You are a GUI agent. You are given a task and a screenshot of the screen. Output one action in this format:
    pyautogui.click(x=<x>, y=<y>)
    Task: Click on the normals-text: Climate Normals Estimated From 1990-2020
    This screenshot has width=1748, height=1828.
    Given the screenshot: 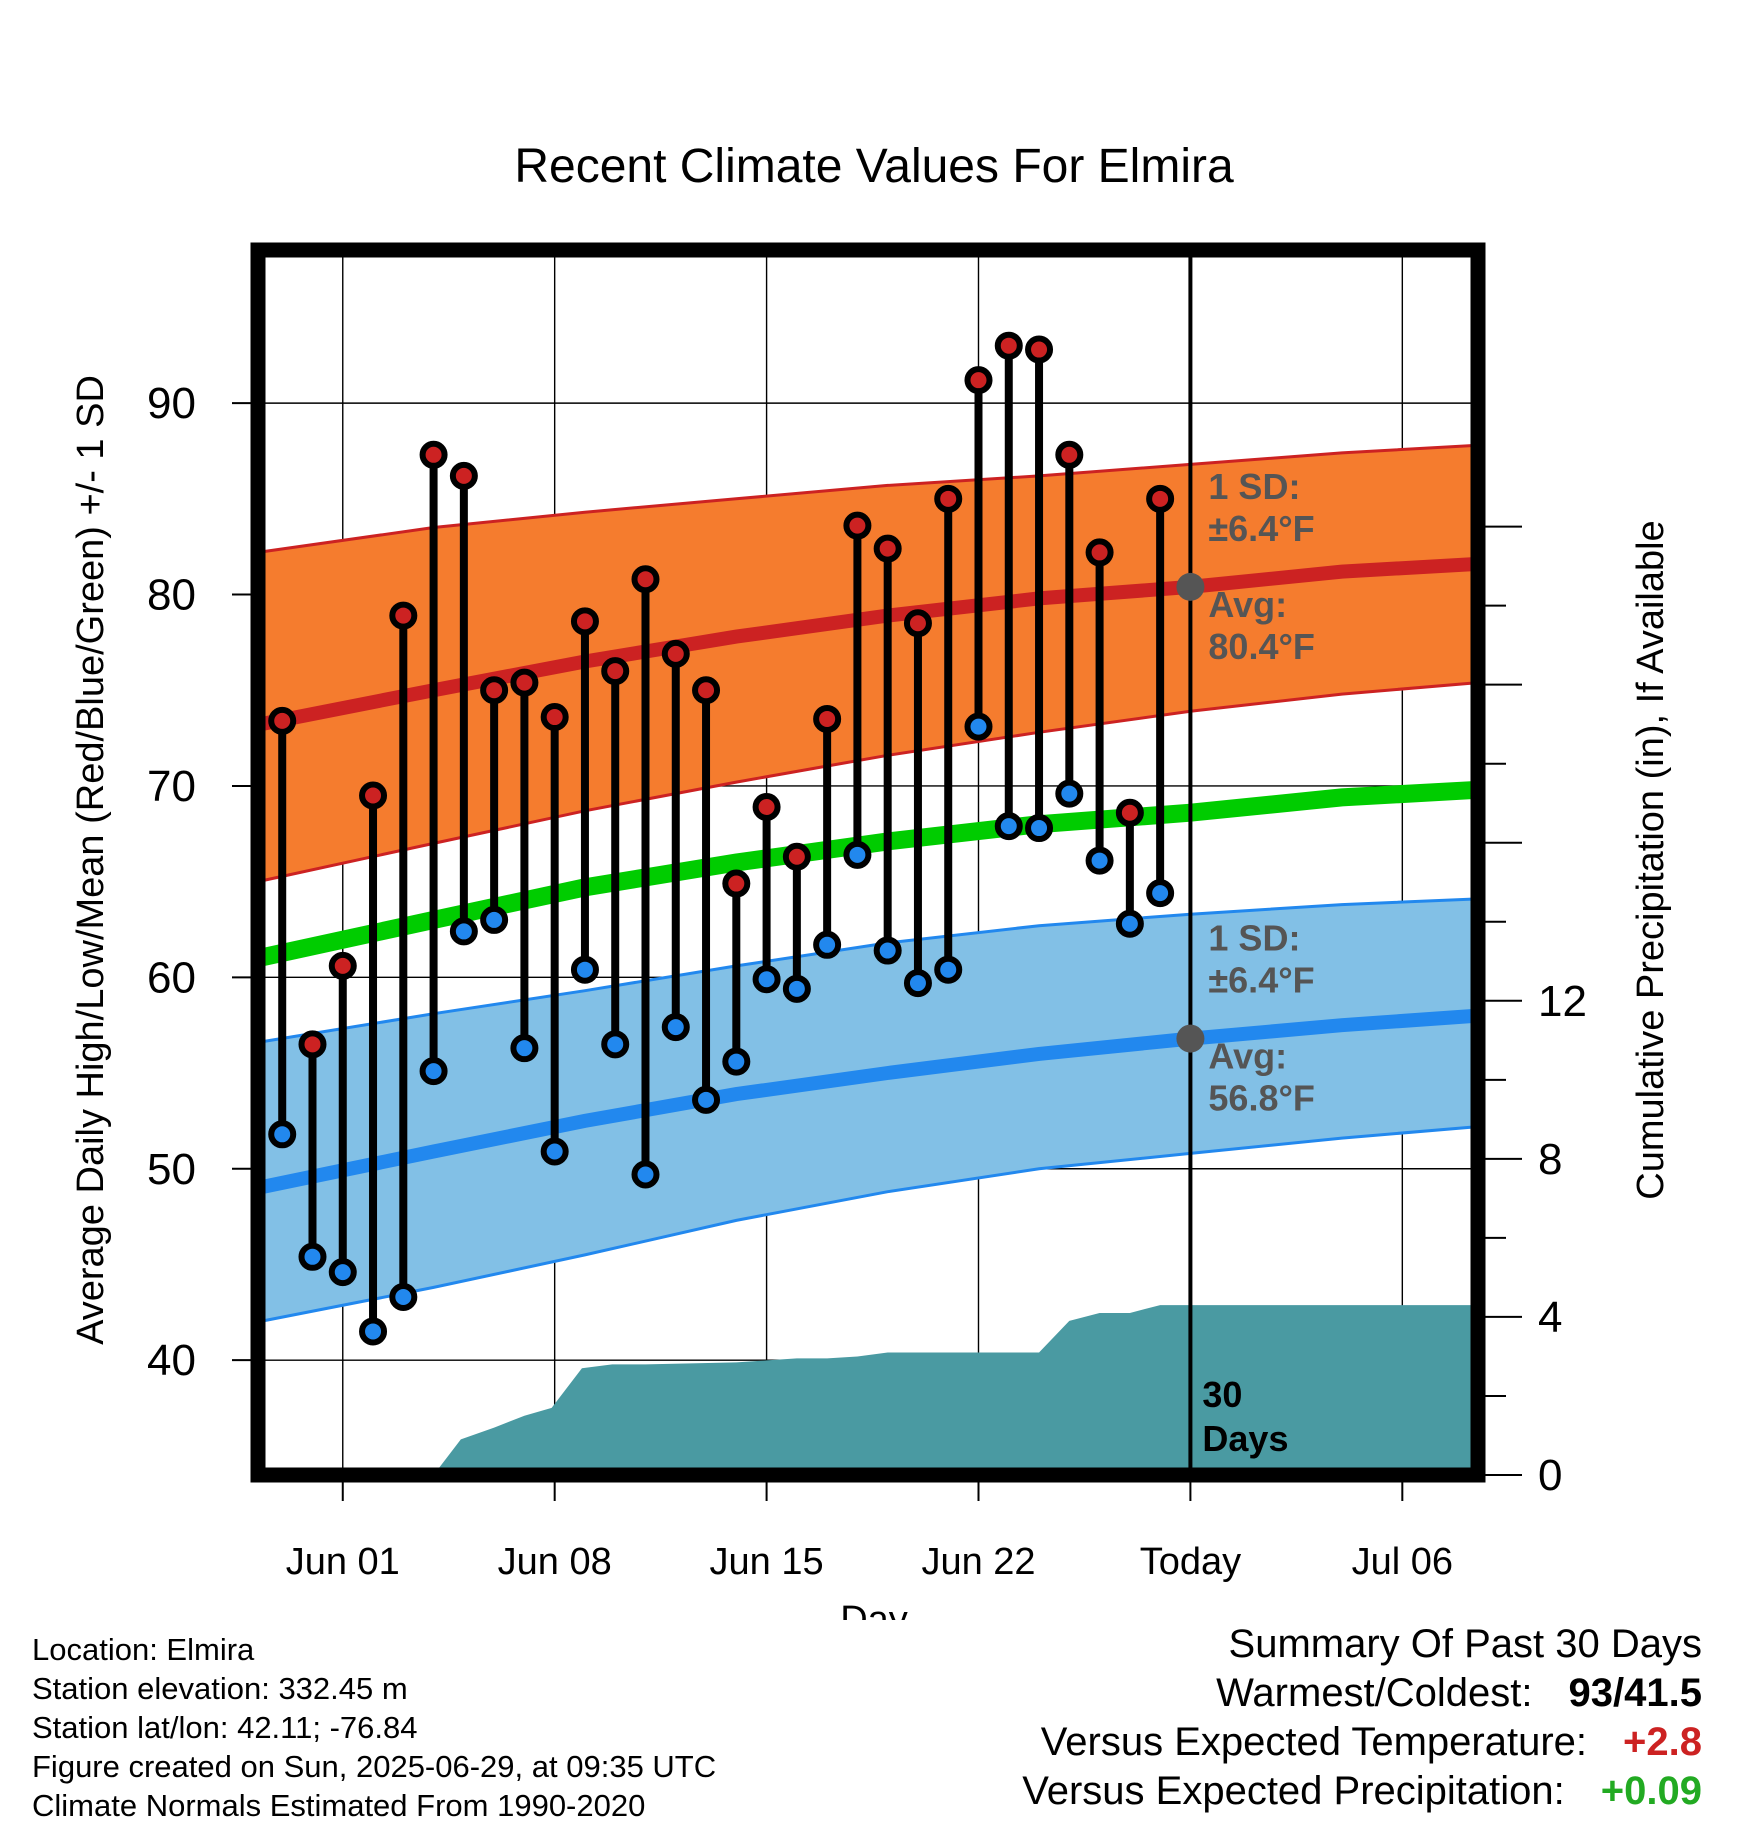 What is the action you would take?
    pyautogui.click(x=339, y=1805)
    